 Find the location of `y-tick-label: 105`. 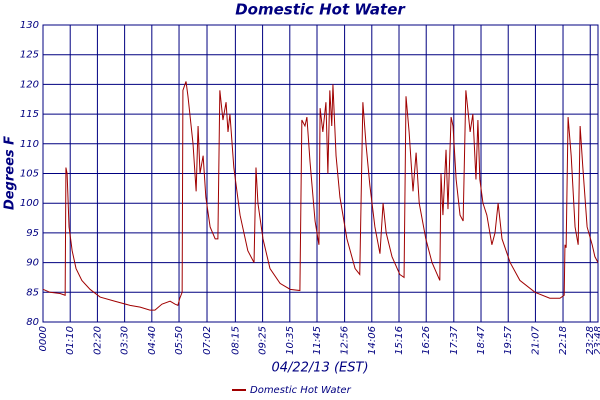

y-tick-label: 105 is located at coordinates (29, 174).